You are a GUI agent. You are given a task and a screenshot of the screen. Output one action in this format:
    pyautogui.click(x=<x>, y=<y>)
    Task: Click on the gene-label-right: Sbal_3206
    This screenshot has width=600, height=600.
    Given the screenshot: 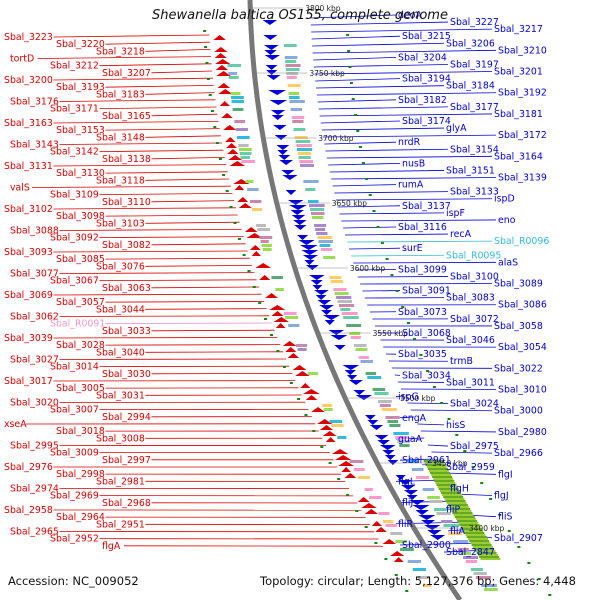 What is the action you would take?
    pyautogui.click(x=470, y=43)
    